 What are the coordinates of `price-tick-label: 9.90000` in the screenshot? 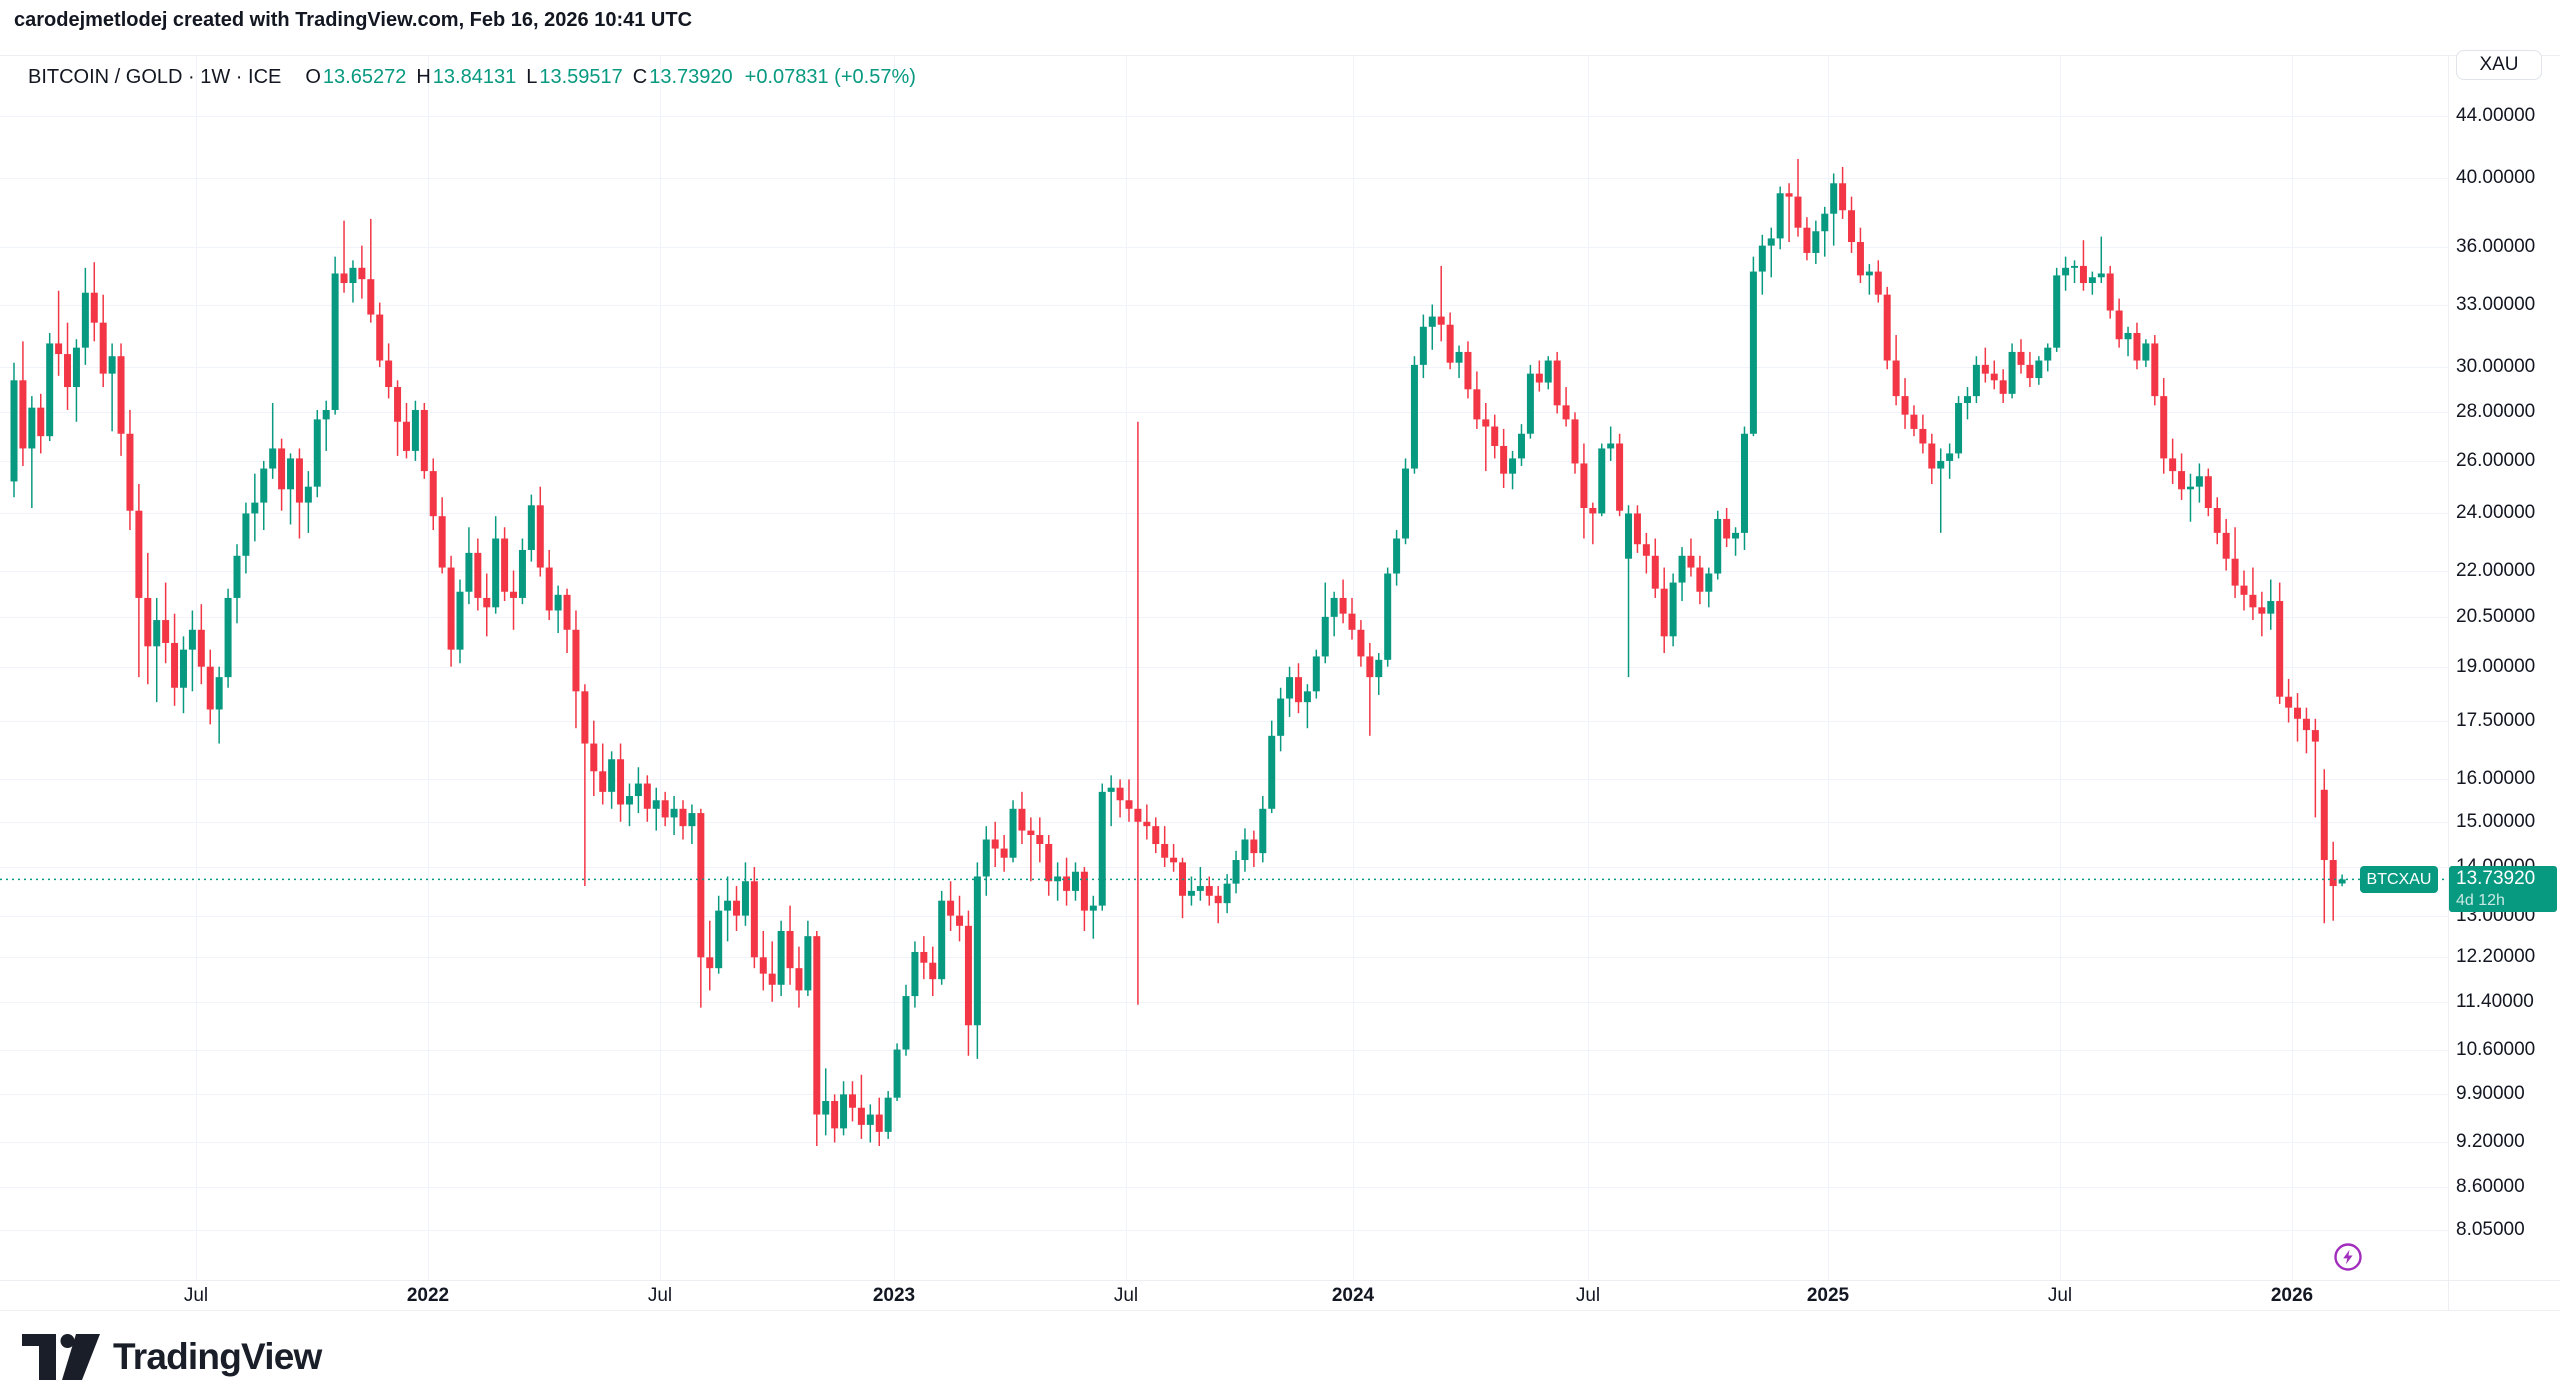 It's located at (2490, 1094).